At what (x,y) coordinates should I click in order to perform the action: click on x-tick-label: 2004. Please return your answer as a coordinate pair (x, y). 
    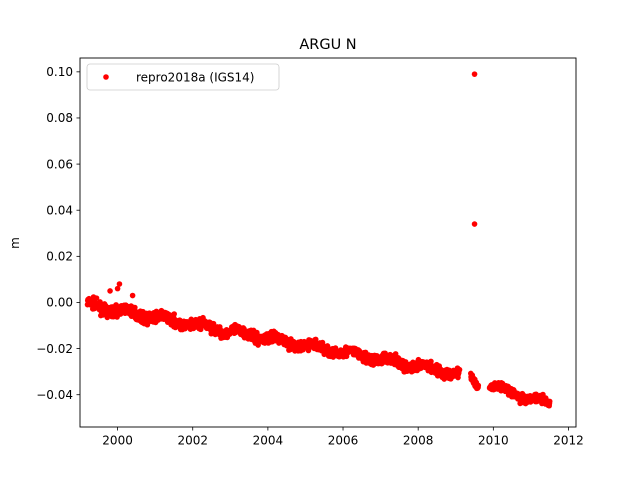
    Looking at the image, I should click on (268, 441).